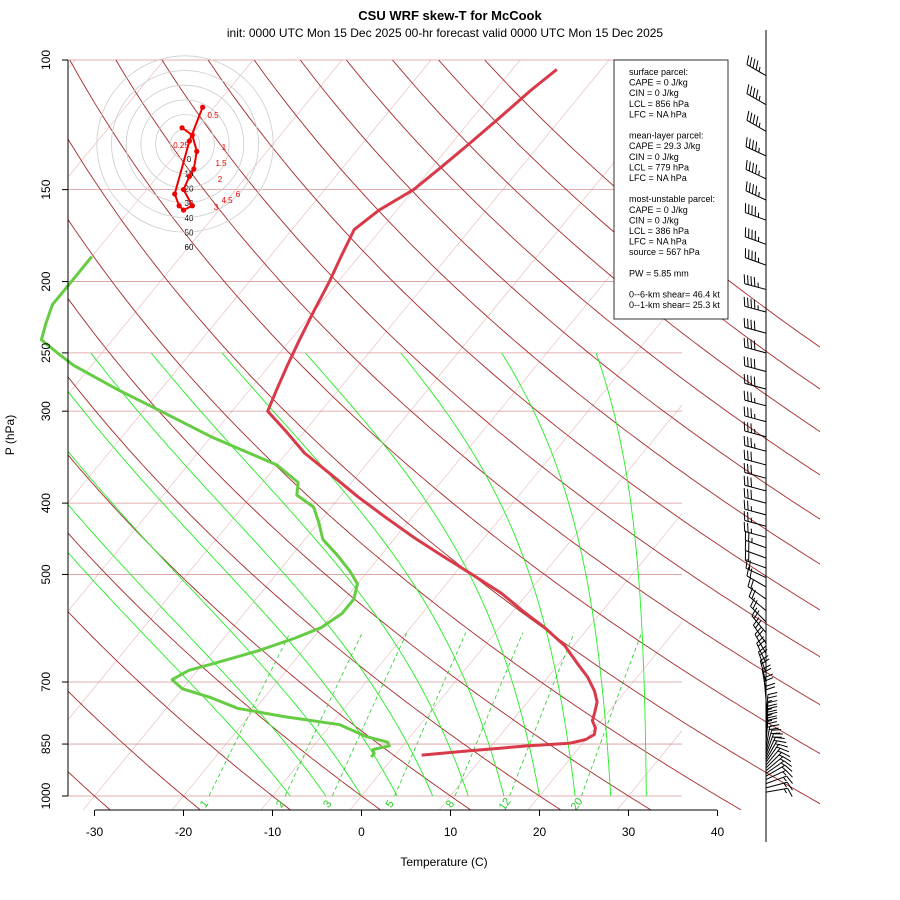  Describe the element at coordinates (450, 804) in the screenshot. I see `mixing-ratio-label: 8` at that location.